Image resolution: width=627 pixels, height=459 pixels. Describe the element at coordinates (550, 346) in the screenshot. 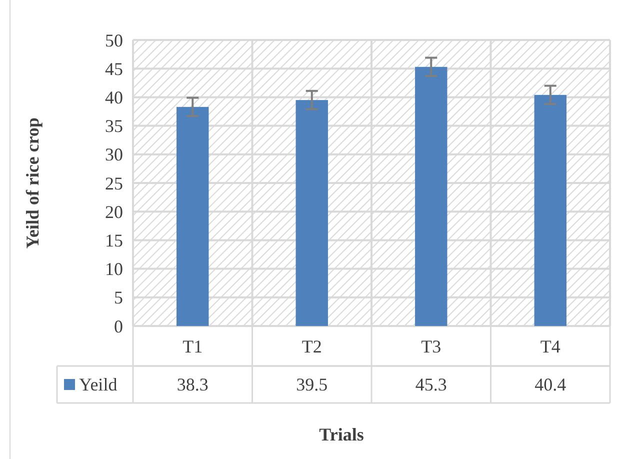

I see `x-tick-label: T4` at that location.